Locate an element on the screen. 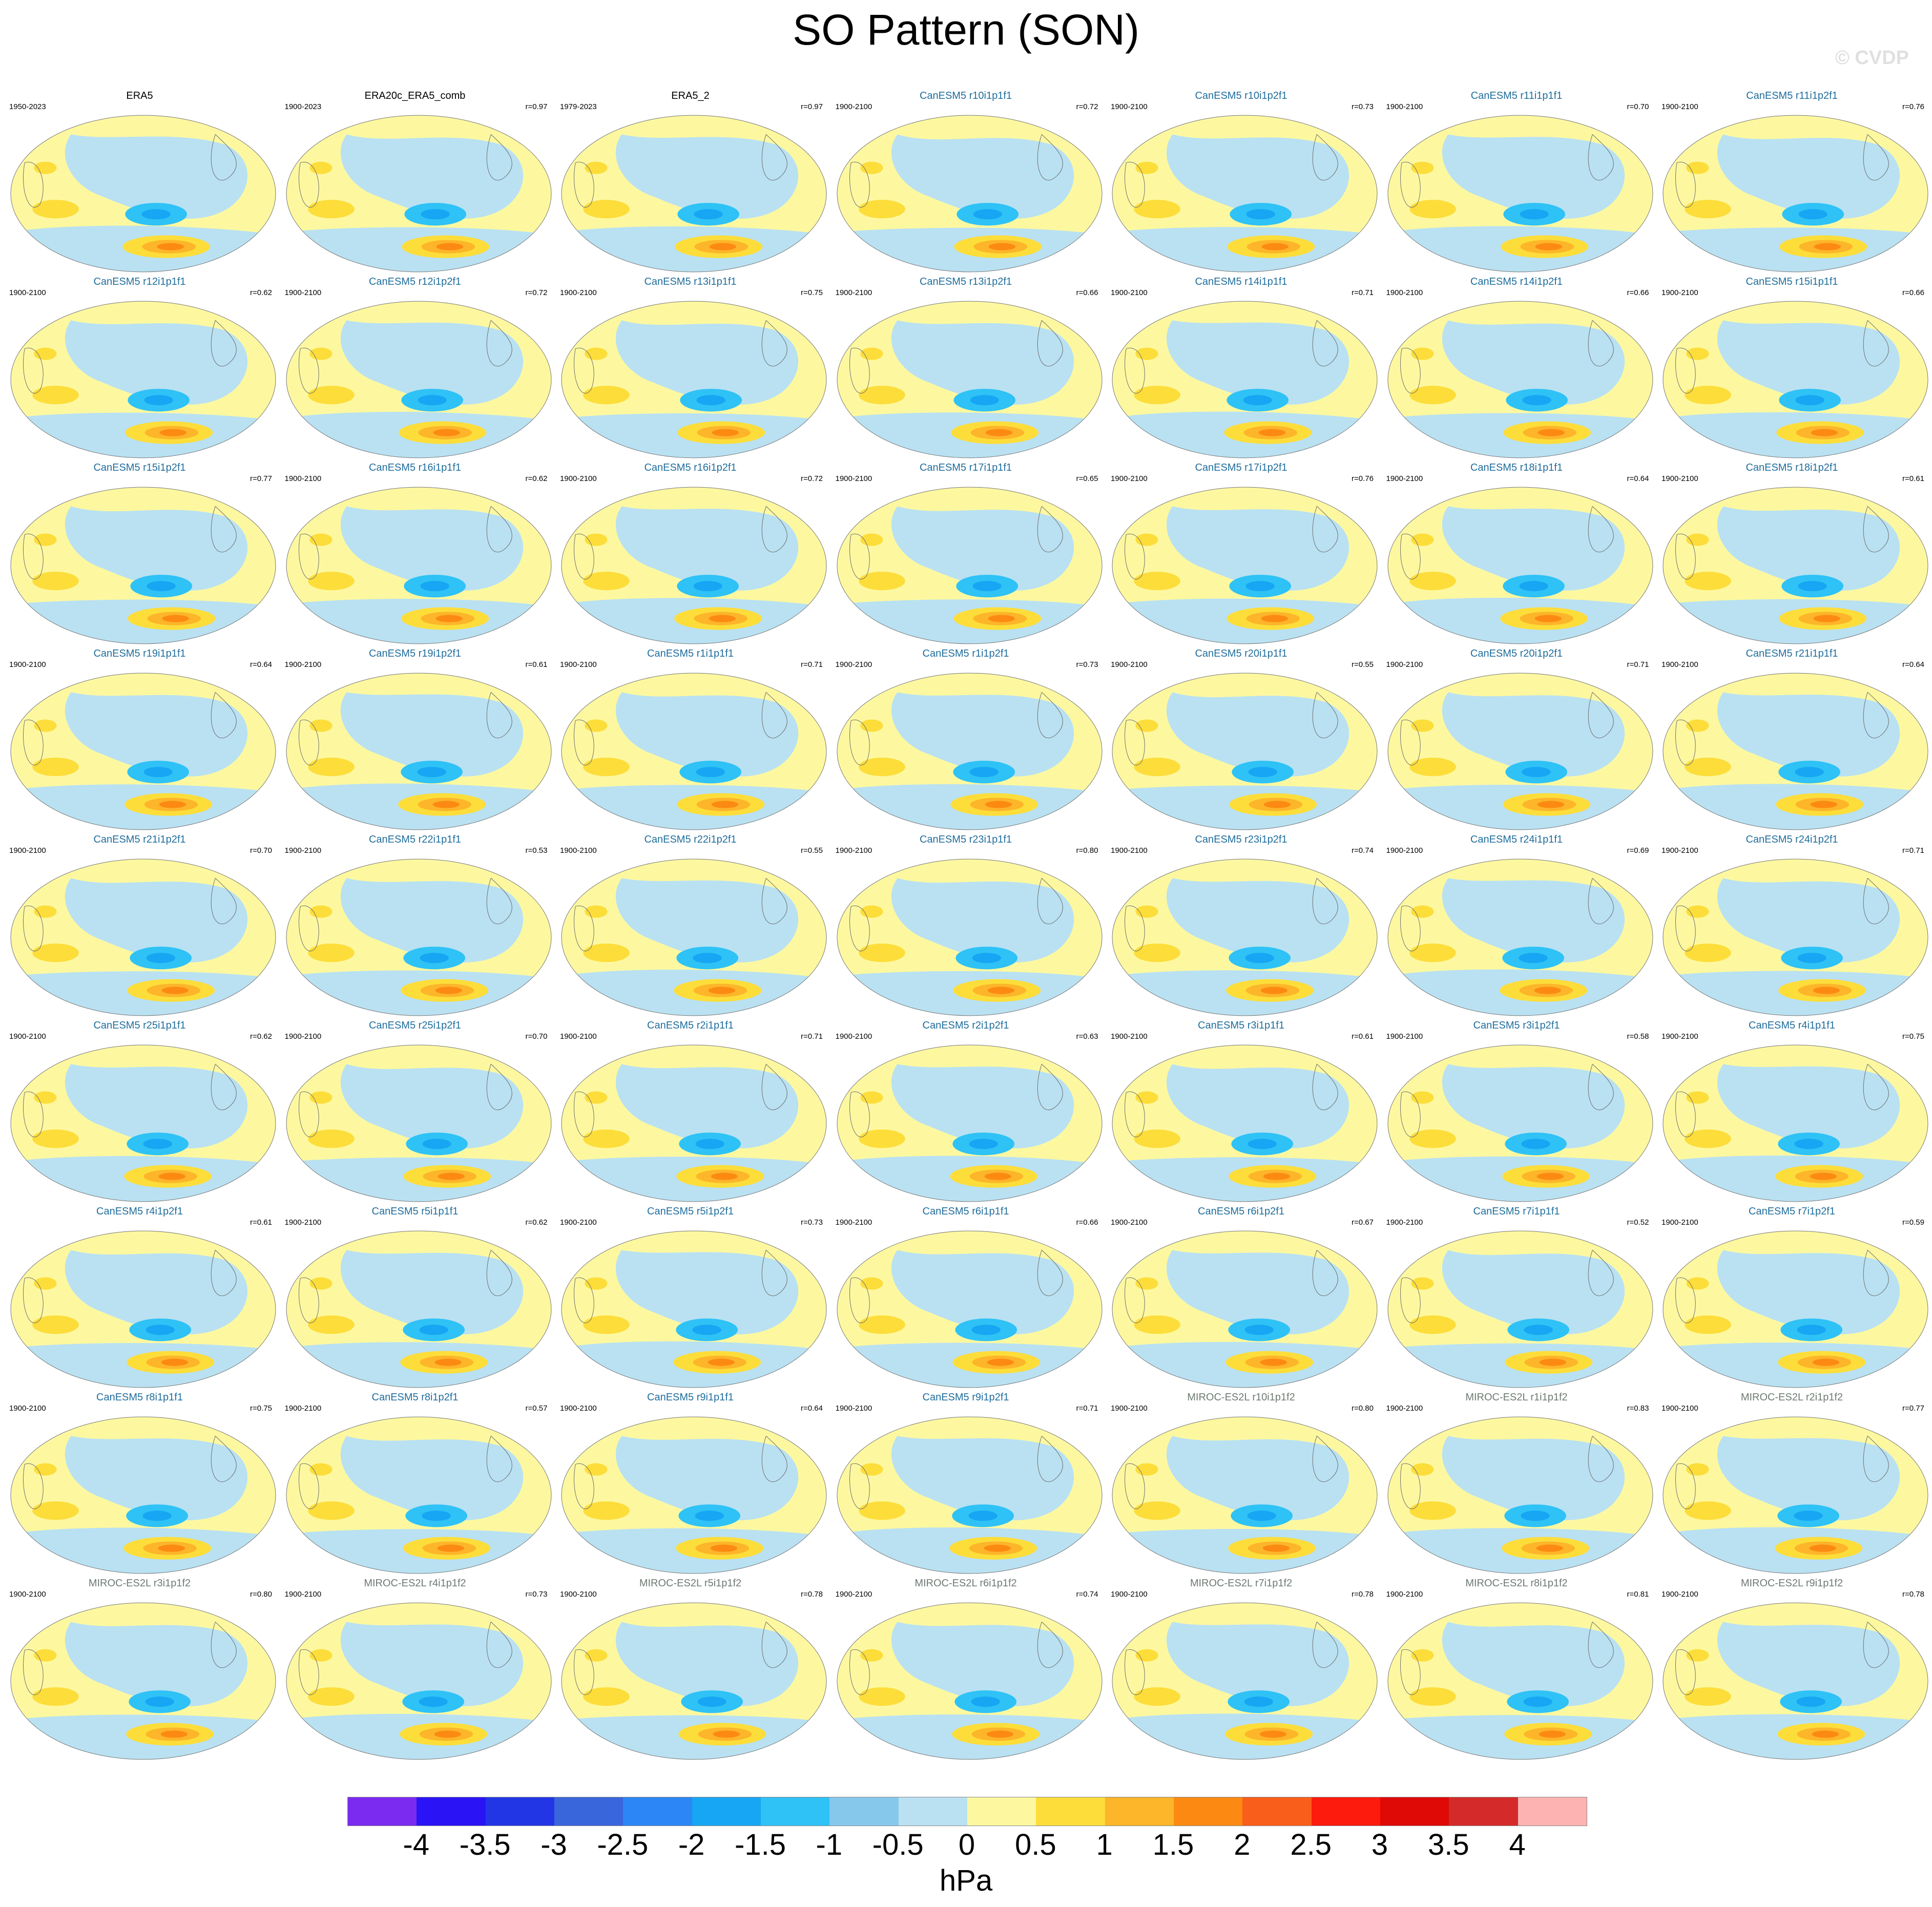  panel-correlation: r=0.70 is located at coordinates (261, 850).